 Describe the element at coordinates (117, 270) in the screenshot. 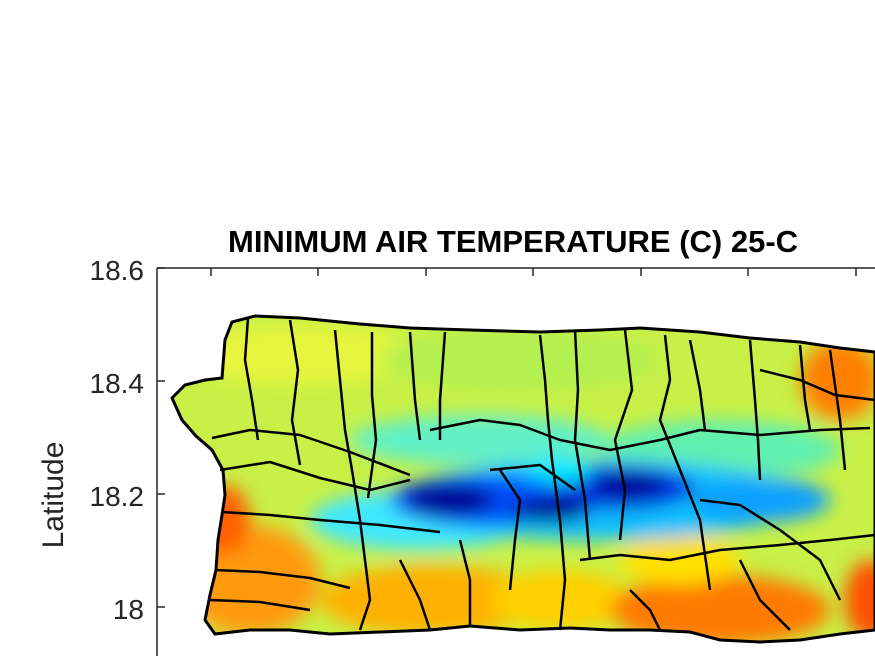

I see `y-tick-label-18-6: 18.6` at that location.